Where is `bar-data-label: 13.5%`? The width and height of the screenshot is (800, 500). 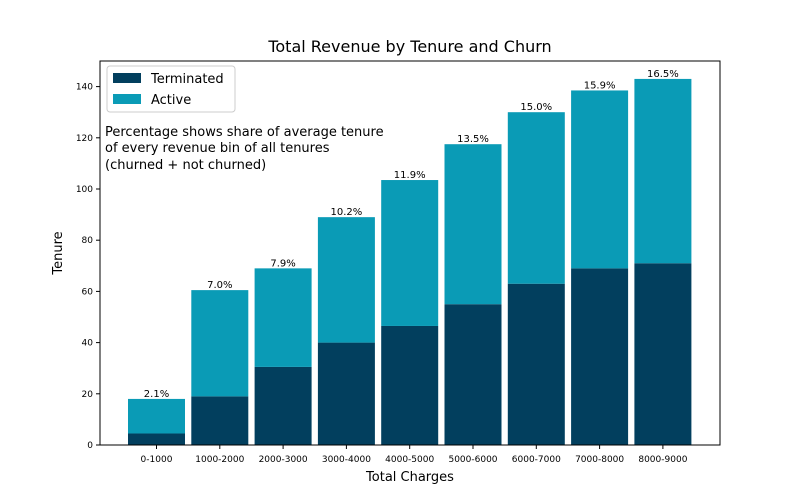 bar-data-label: 13.5% is located at coordinates (473, 139).